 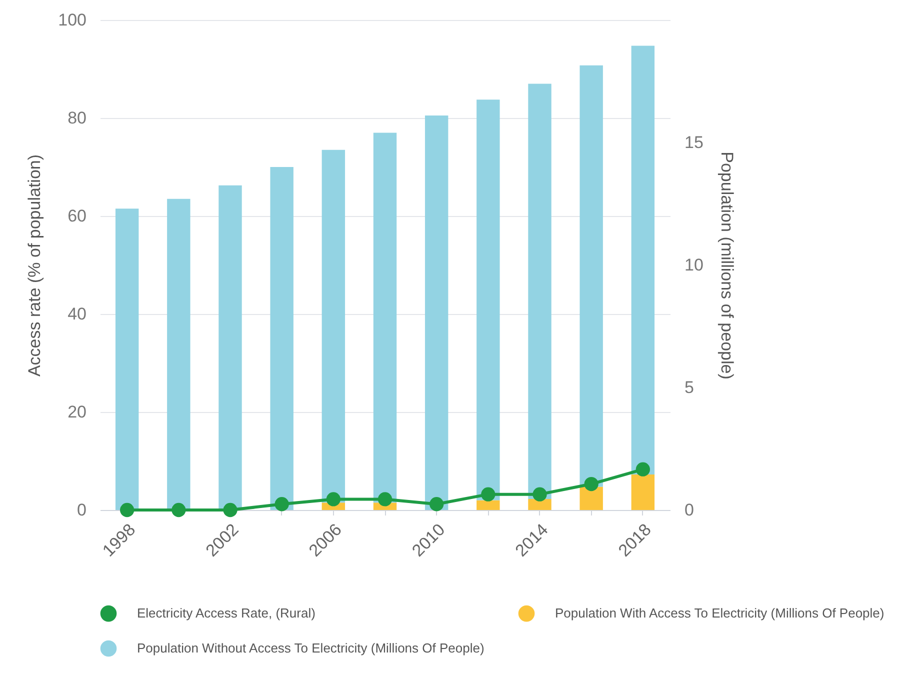 I want to click on y-tick-label: 0, so click(x=81, y=510).